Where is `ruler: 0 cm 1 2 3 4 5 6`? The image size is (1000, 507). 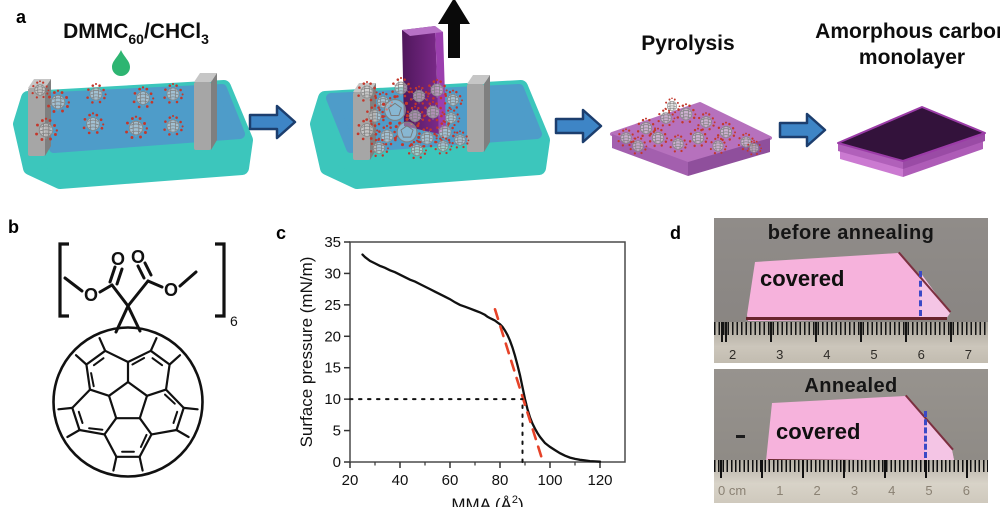
ruler: 0 cm 1 2 3 4 5 6 is located at coordinates (851, 481).